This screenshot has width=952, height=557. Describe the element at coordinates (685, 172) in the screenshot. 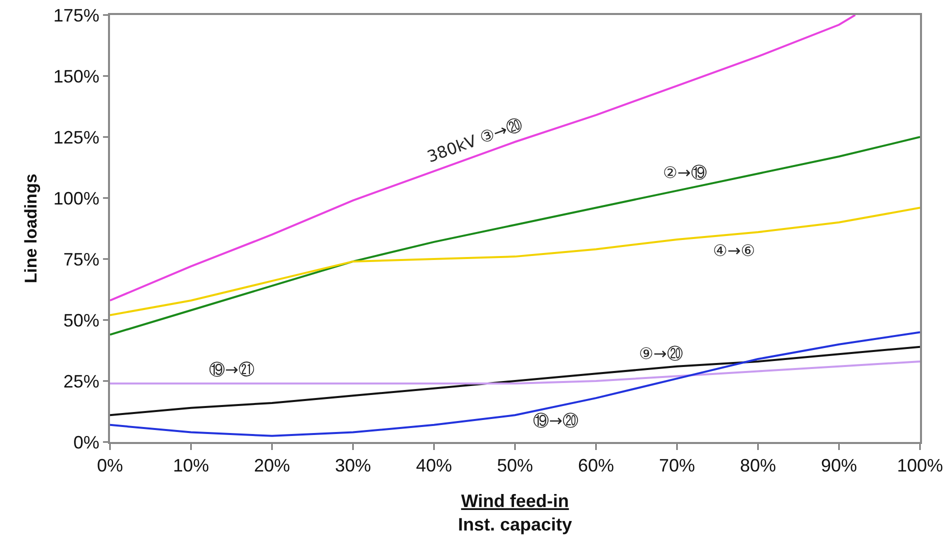

I see `series-label: ②→⑲` at that location.